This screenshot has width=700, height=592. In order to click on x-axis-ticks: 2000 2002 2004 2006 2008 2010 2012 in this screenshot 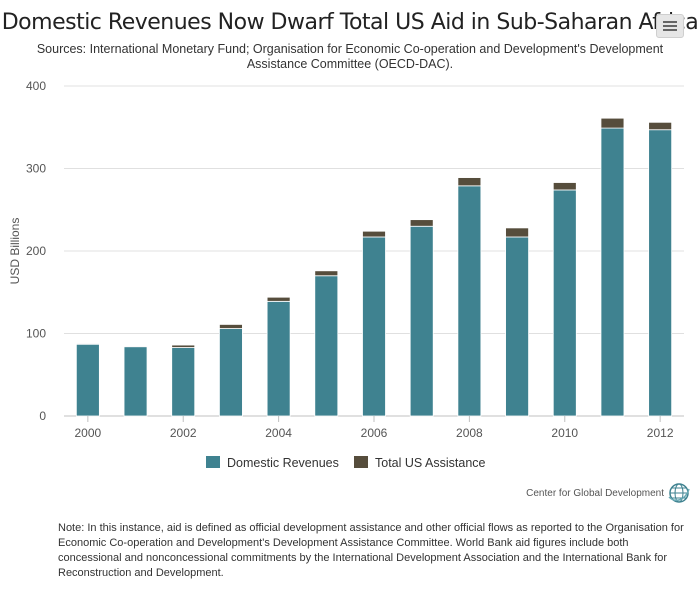, I will do `click(374, 428)`.